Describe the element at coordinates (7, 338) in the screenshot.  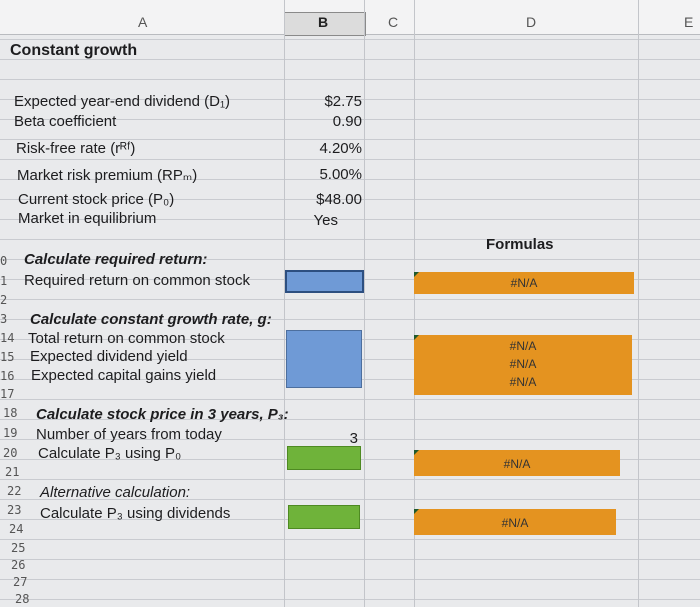
I see `row-number: 14` at that location.